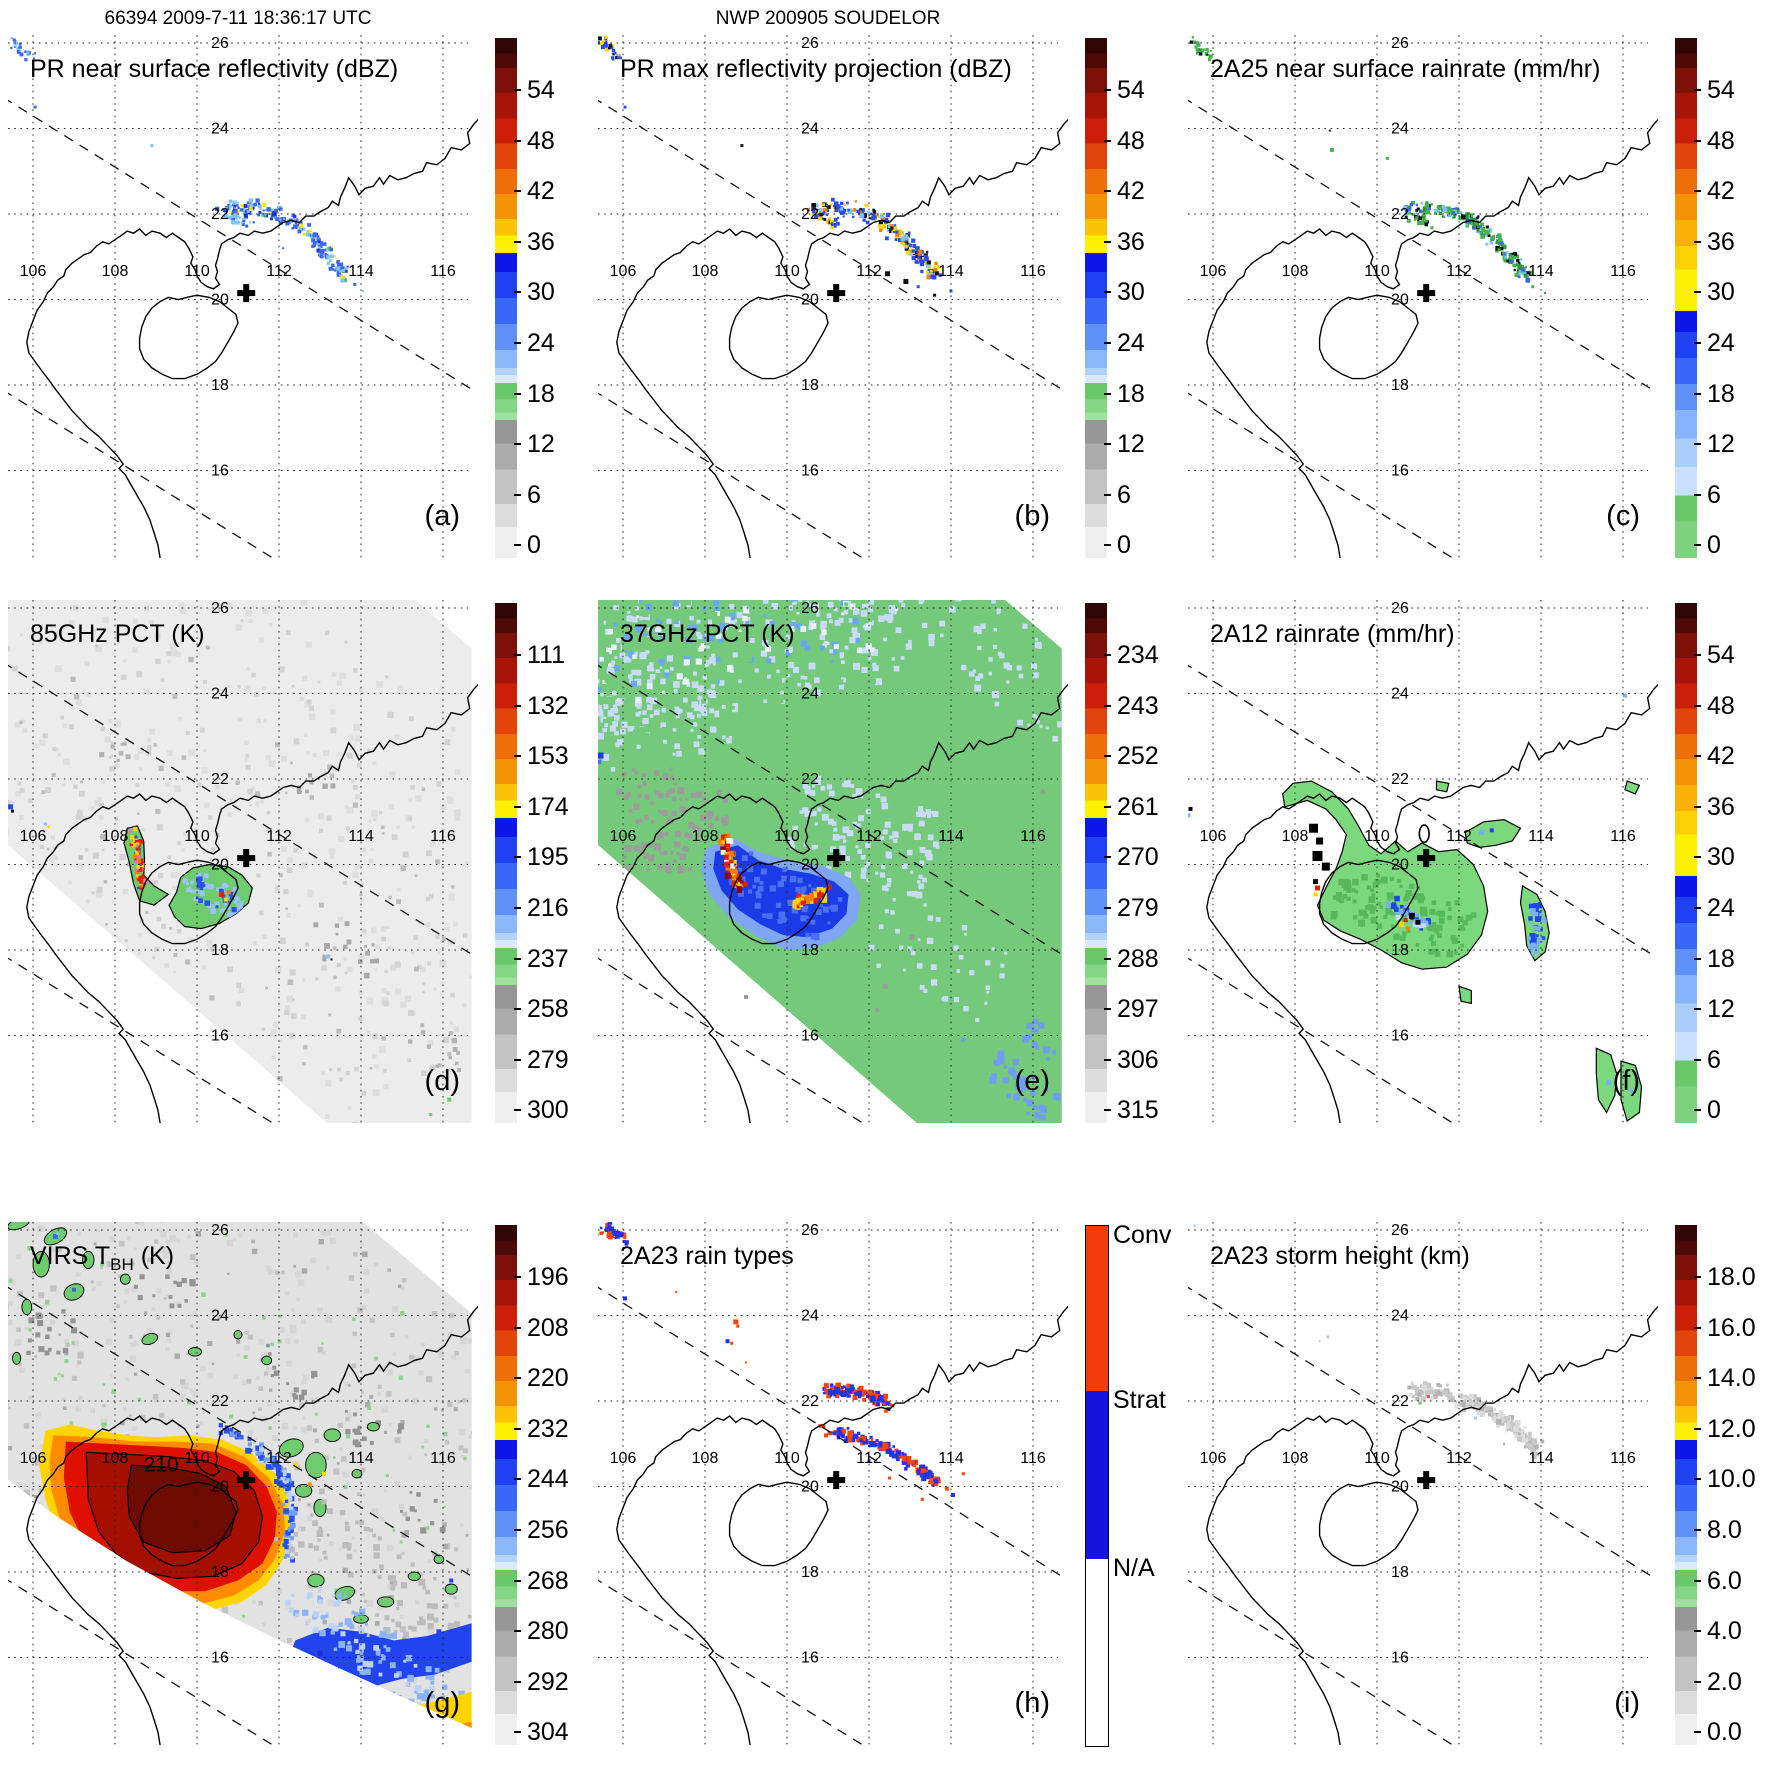  I want to click on colorbar-label: 18.0, so click(1731, 1277).